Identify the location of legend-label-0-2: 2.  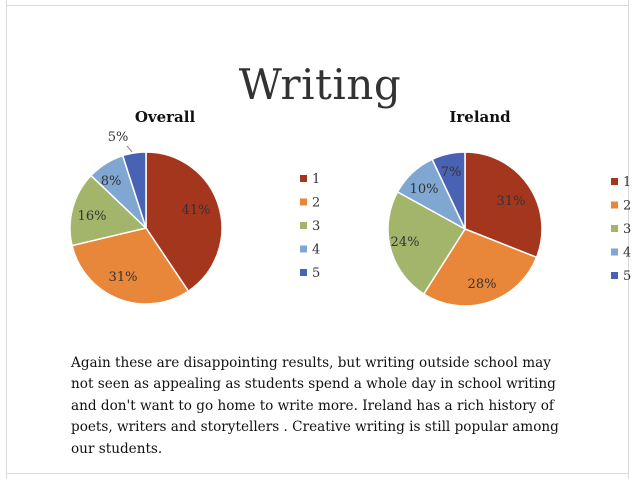
(316, 203).